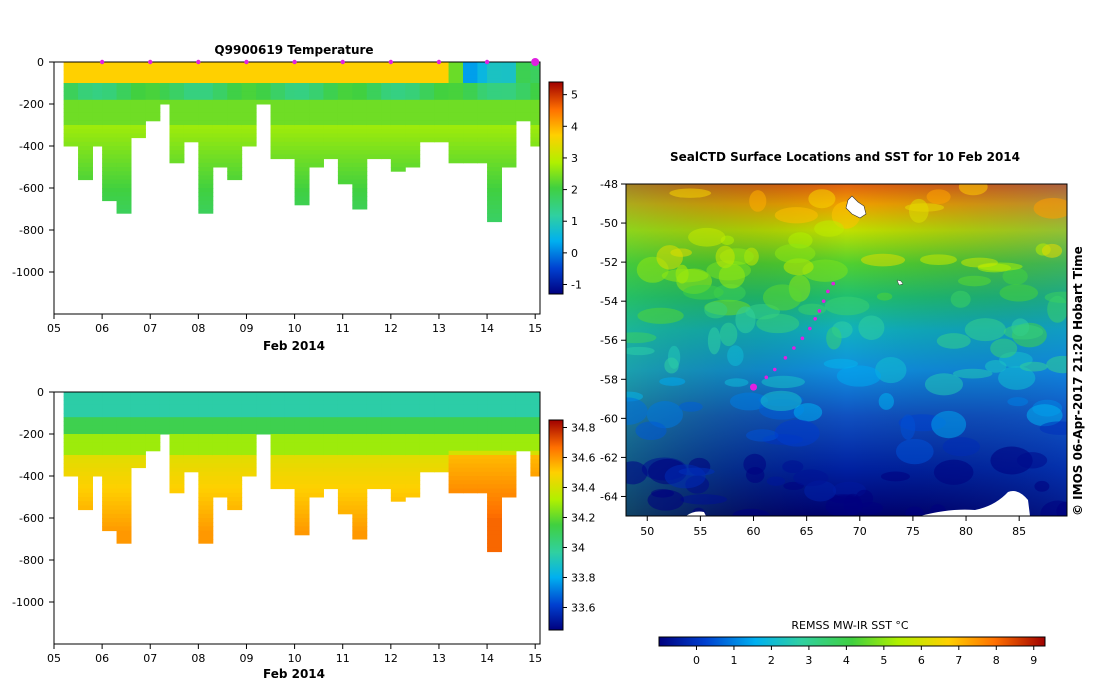 The height and width of the screenshot is (700, 1099). Describe the element at coordinates (1056, 364) in the screenshot. I see `sst-patch` at that location.